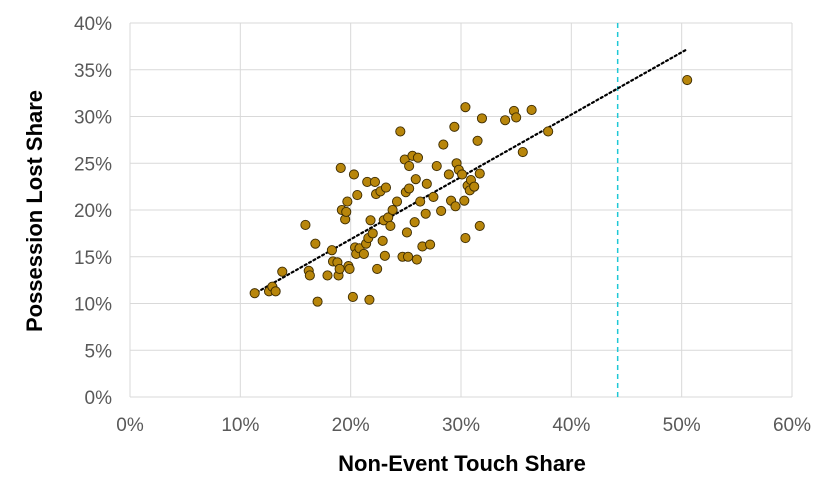 This screenshot has height=501, width=836. What do you see at coordinates (571, 425) in the screenshot?
I see `x-tick-label: 40%` at bounding box center [571, 425].